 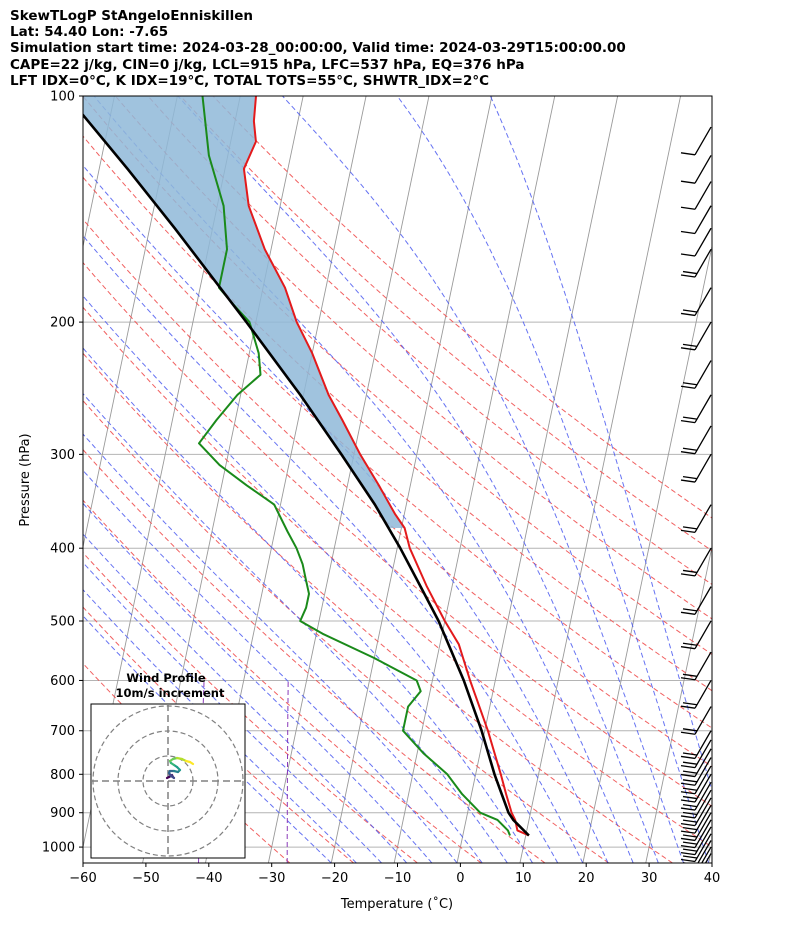 What do you see at coordinates (62, 731) in the screenshot?
I see `y-tick-label: 700` at bounding box center [62, 731].